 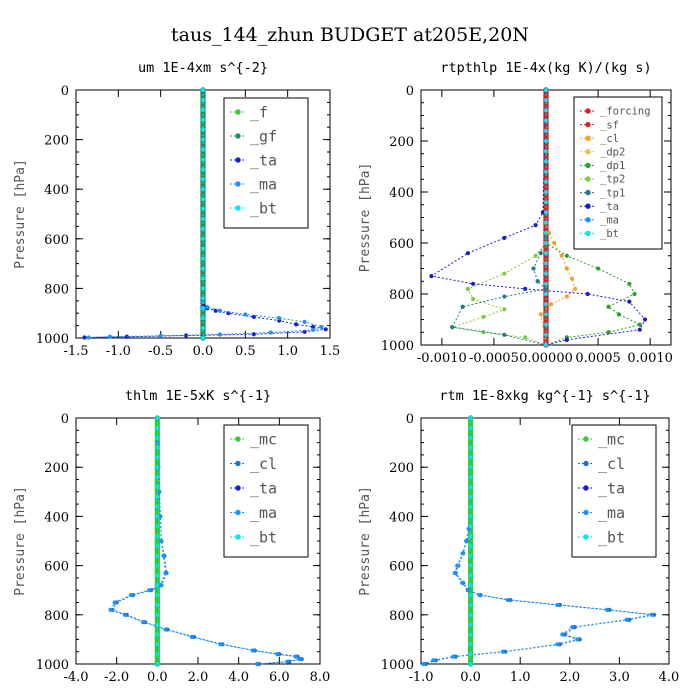 What do you see at coordinates (198, 677) in the screenshot?
I see `x-tick-label: 2.0` at bounding box center [198, 677].